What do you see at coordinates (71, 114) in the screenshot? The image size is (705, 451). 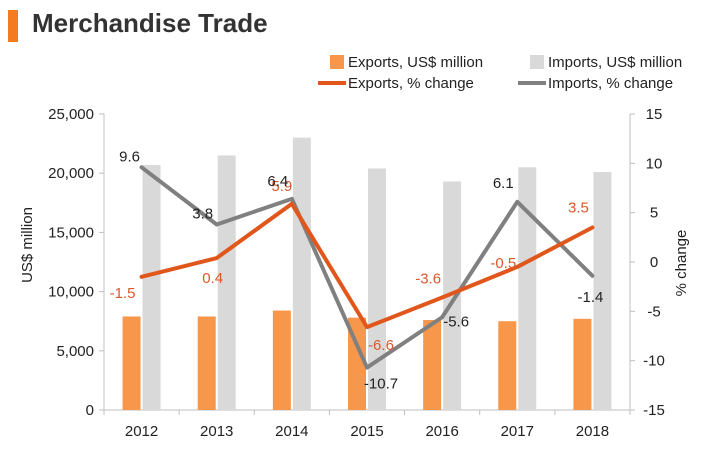 I see `y-tick-label: 25,000` at bounding box center [71, 114].